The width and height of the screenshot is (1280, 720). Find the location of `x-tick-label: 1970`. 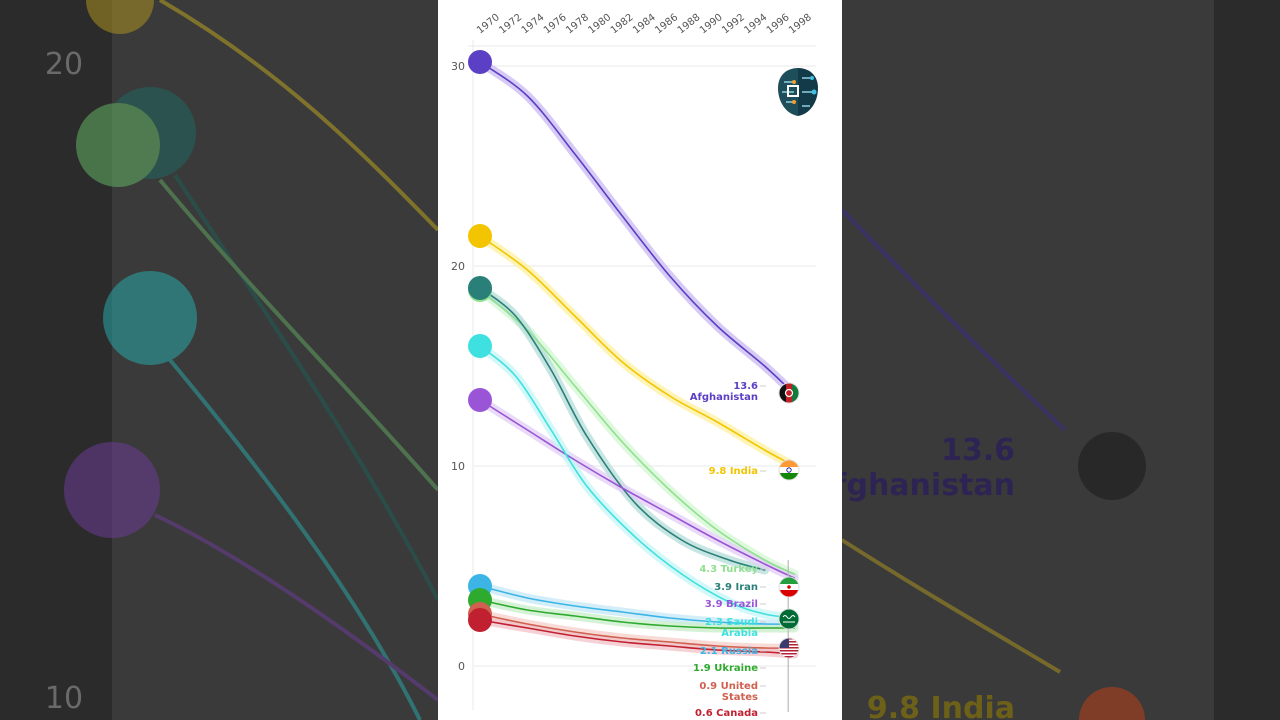

x-tick-label: 1970 is located at coordinates (488, 24).